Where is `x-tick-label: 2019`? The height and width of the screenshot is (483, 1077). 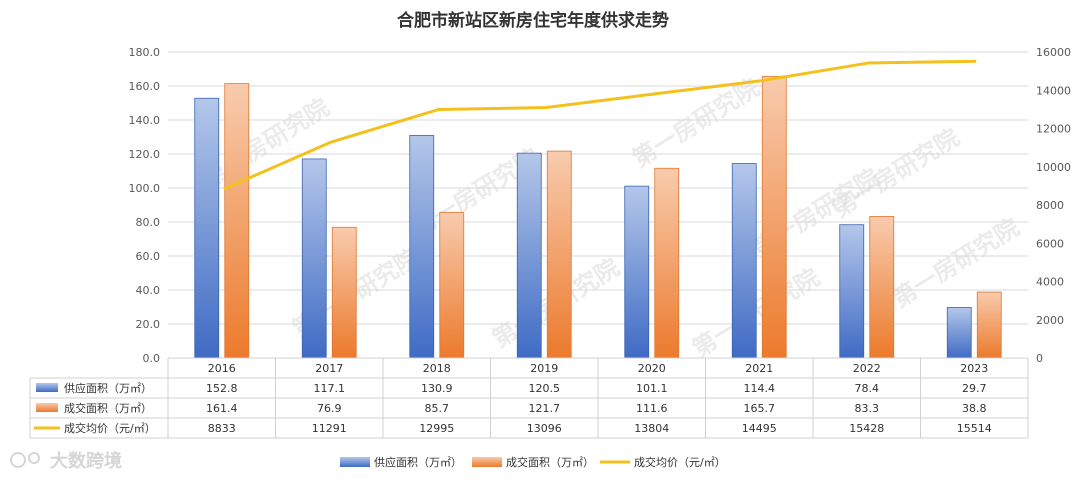 x-tick-label: 2019 is located at coordinates (544, 368).